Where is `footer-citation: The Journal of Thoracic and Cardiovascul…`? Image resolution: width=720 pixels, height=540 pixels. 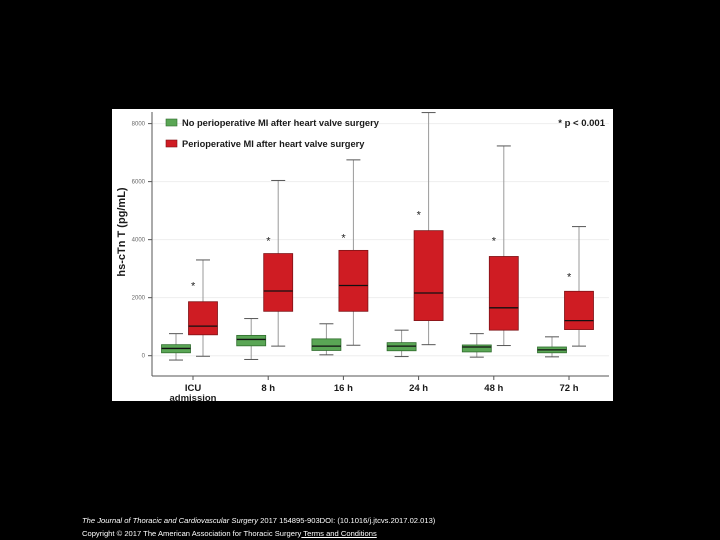
footer-citation: The Journal of Thoracic and Cardiovascul… is located at coordinates (258, 520).